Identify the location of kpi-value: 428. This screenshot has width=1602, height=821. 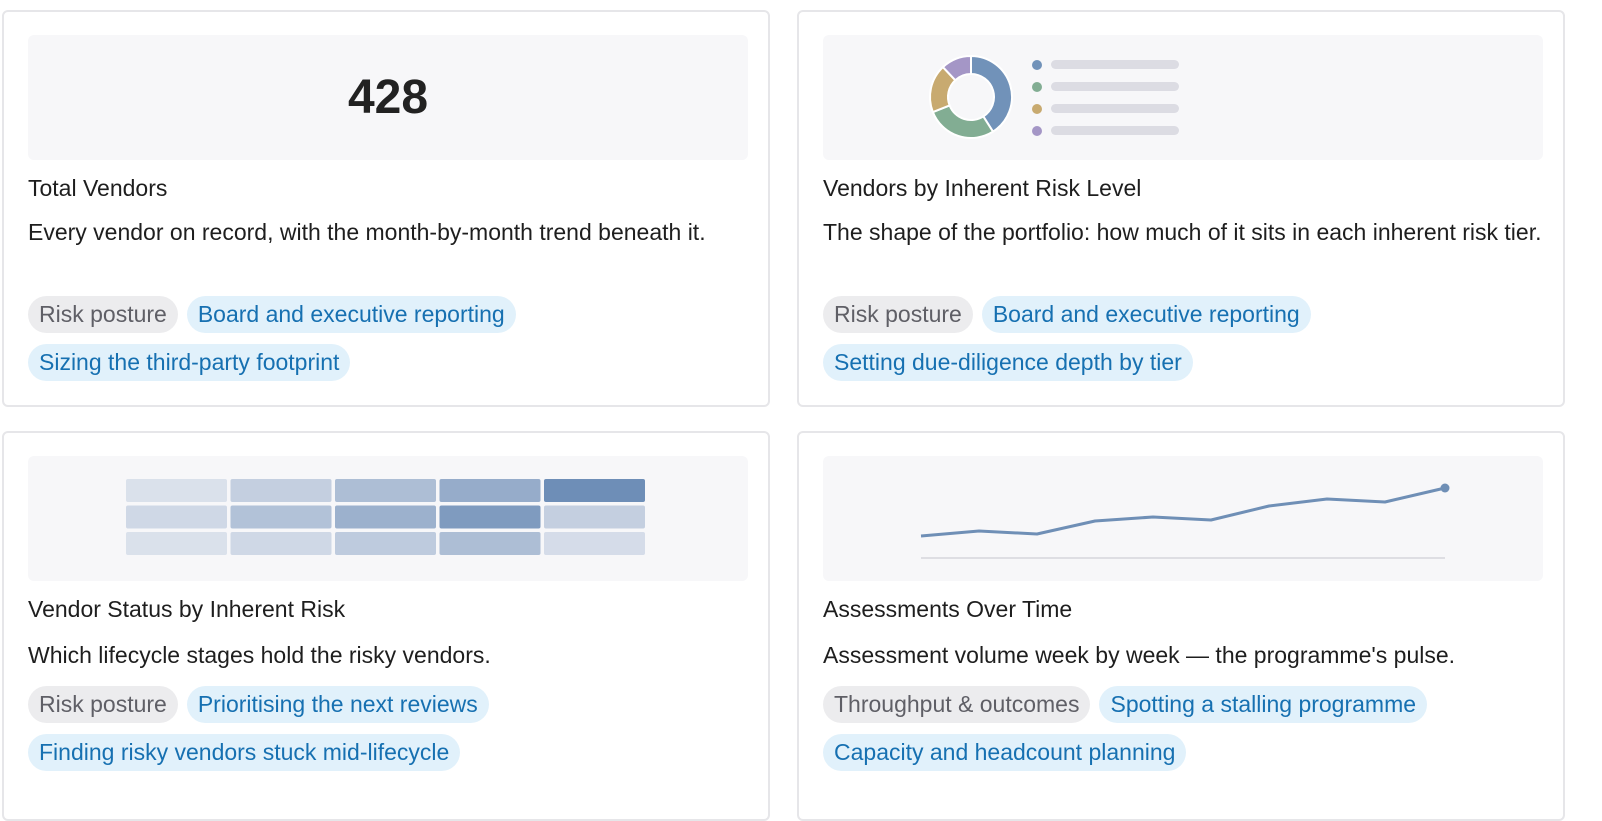
(388, 97).